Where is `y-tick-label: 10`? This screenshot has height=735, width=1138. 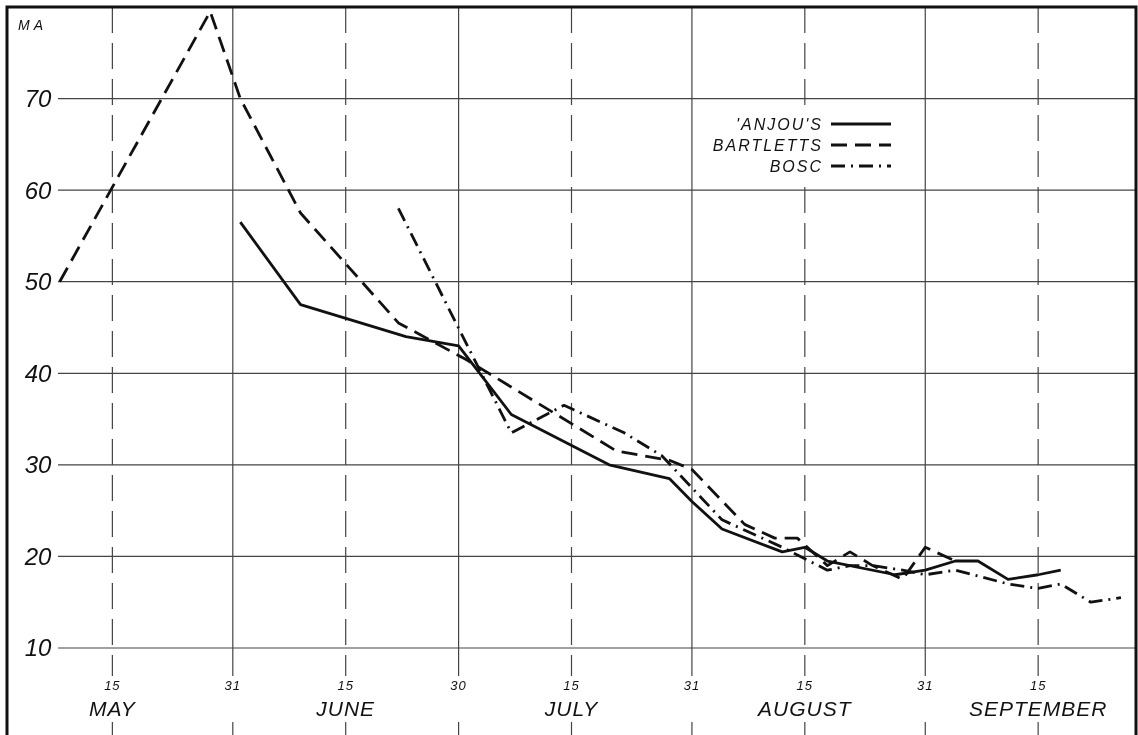 y-tick-label: 10 is located at coordinates (38, 648).